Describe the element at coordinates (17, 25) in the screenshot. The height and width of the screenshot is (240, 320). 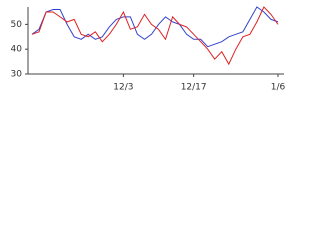
I see `y-tick-label: 50` at that location.